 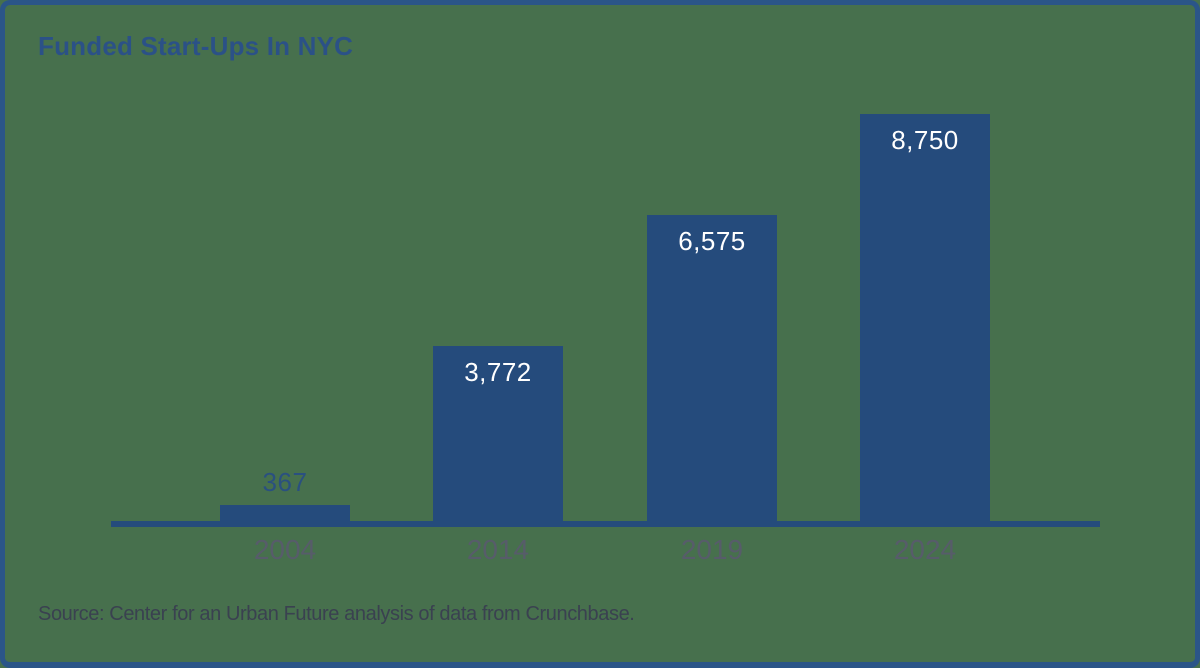 What do you see at coordinates (285, 482) in the screenshot?
I see `bar-value-2004: 367` at bounding box center [285, 482].